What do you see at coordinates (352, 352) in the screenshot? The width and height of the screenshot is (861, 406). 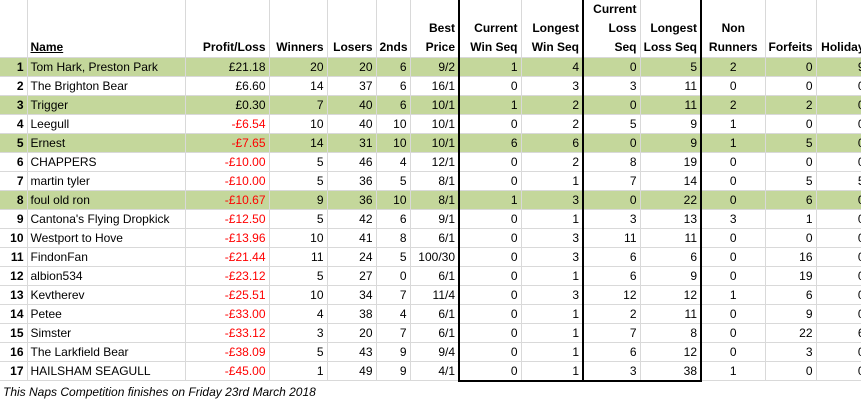 I see `losers-cell: 43` at bounding box center [352, 352].